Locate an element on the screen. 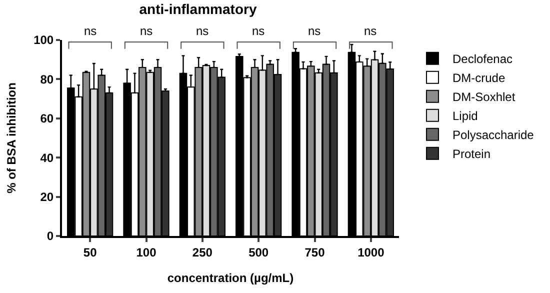 The height and width of the screenshot is (293, 550). legend-label: DM-crude is located at coordinates (479, 78).